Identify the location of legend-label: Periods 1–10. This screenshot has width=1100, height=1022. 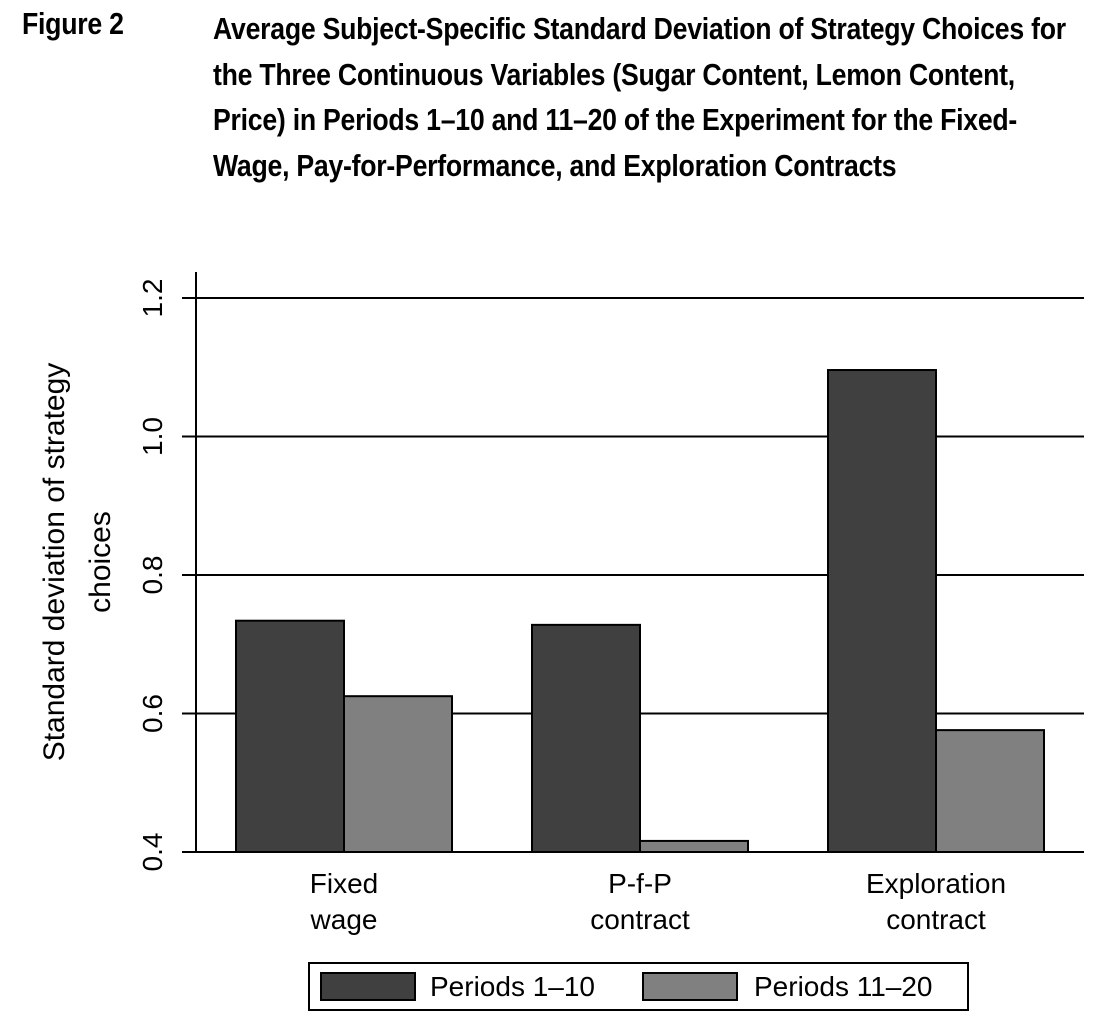
(512, 986).